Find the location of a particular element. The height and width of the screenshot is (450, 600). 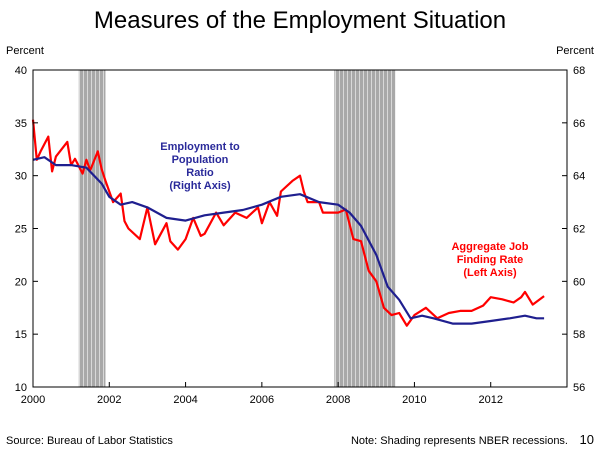

y-left-tick-label: 40 is located at coordinates (21, 71).